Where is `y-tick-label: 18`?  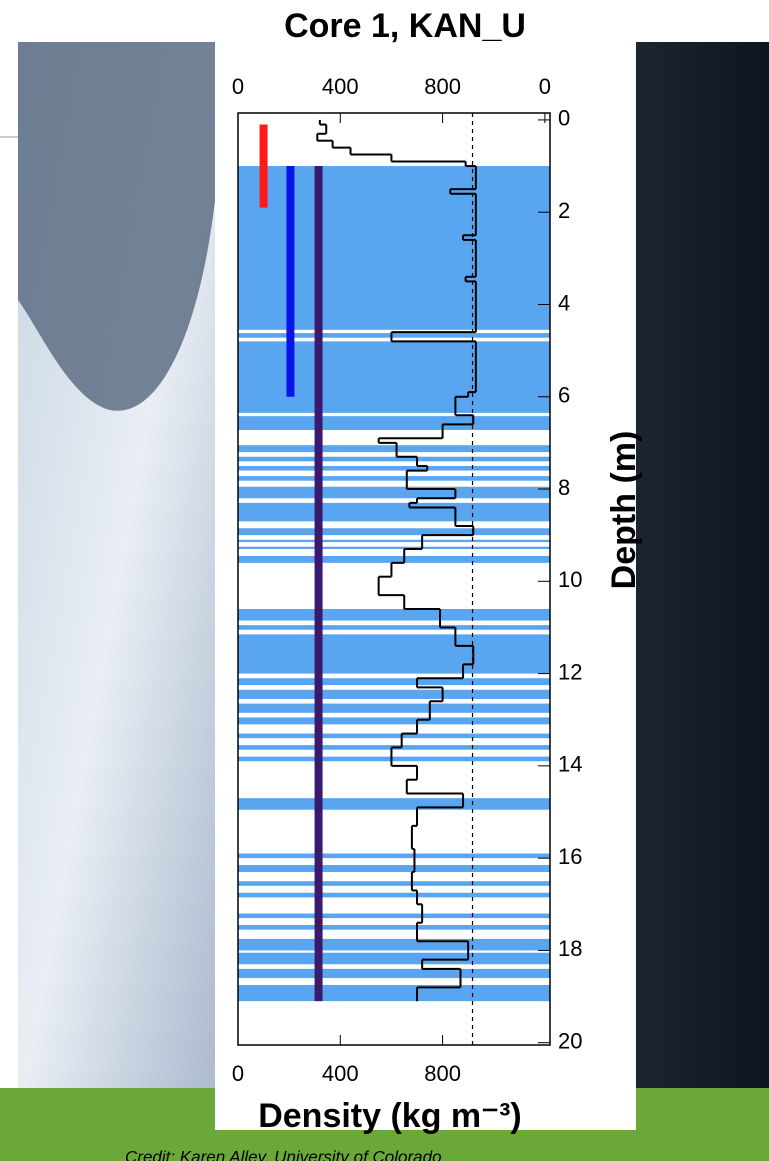
y-tick-label: 18 is located at coordinates (570, 948).